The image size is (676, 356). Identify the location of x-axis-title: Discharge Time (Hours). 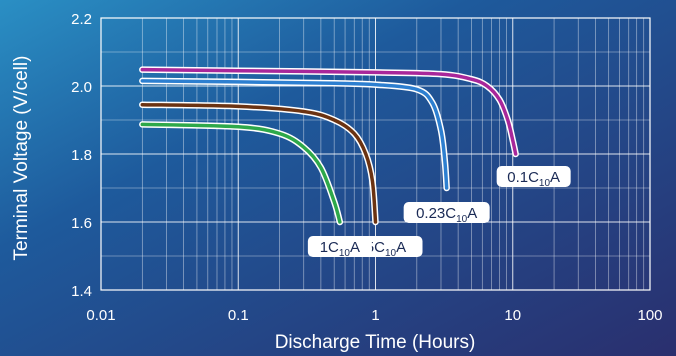
(375, 342).